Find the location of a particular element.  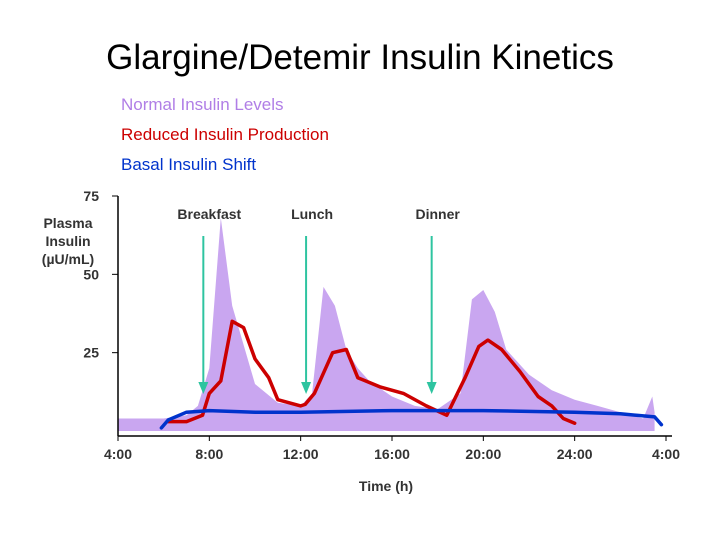

x-tick-label: 8:00 is located at coordinates (209, 454).